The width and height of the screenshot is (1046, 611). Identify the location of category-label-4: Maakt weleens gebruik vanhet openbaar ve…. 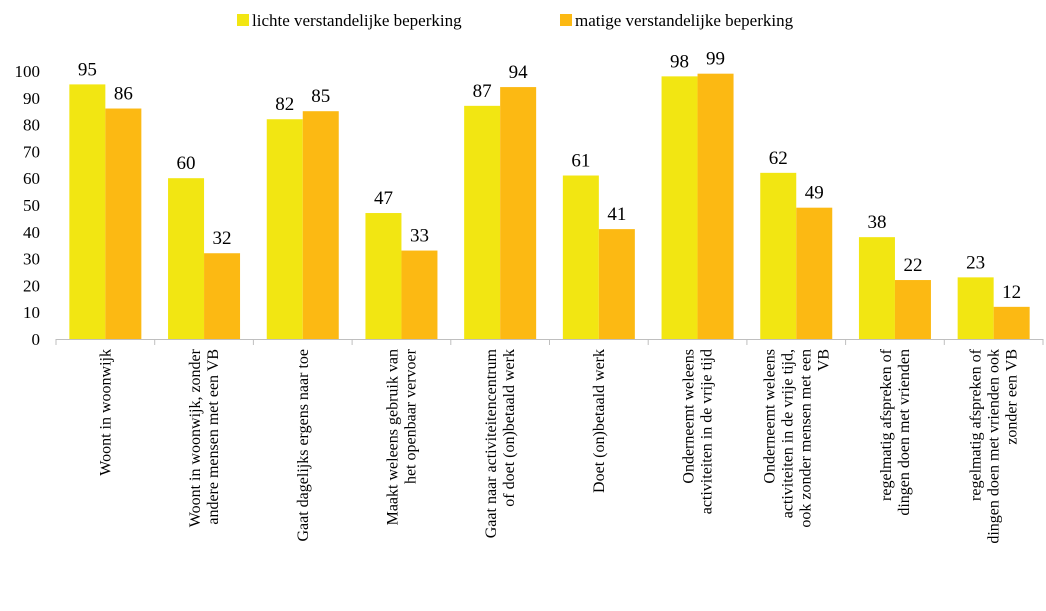
(401, 436).